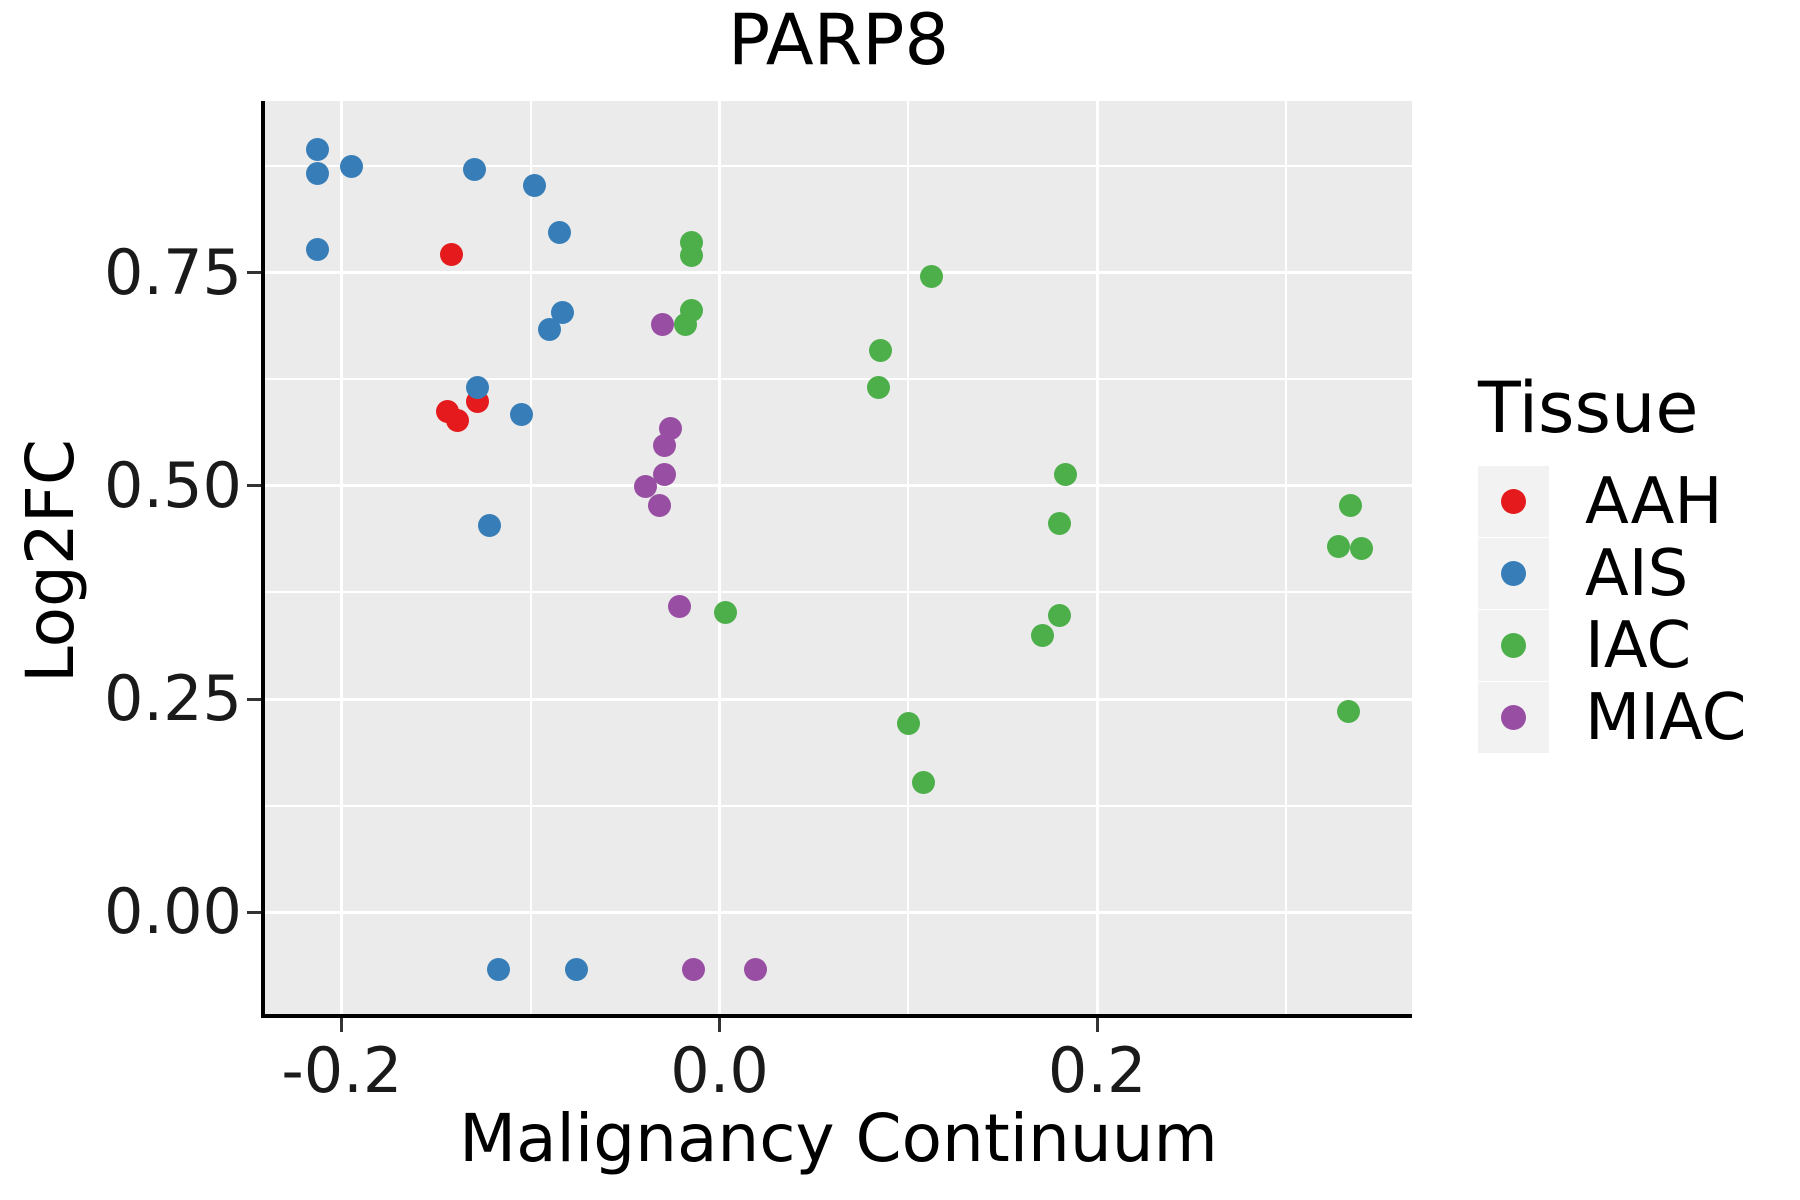  Describe the element at coordinates (1654, 501) in the screenshot. I see `legend-label: AAH` at that location.